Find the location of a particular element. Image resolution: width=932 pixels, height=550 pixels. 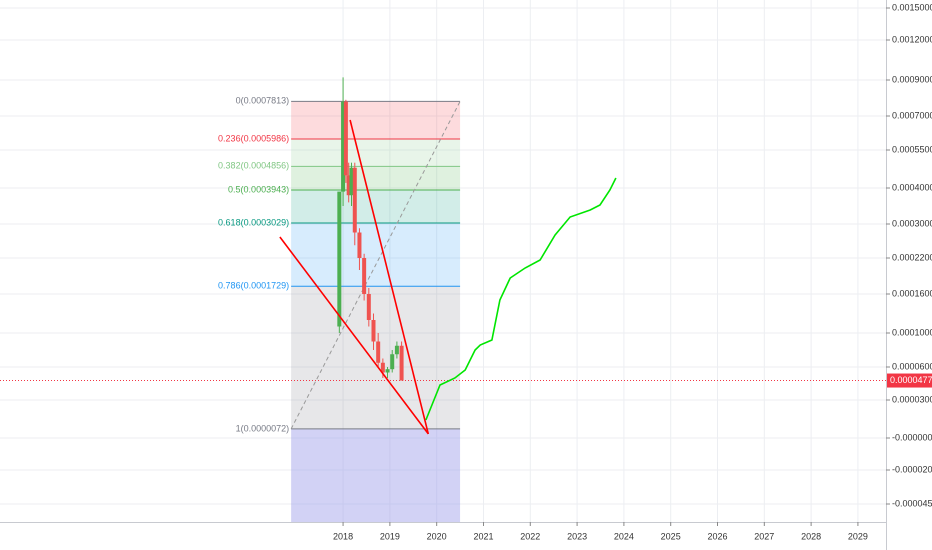

y-tick-label: 0.0015000 is located at coordinates (912, 7).